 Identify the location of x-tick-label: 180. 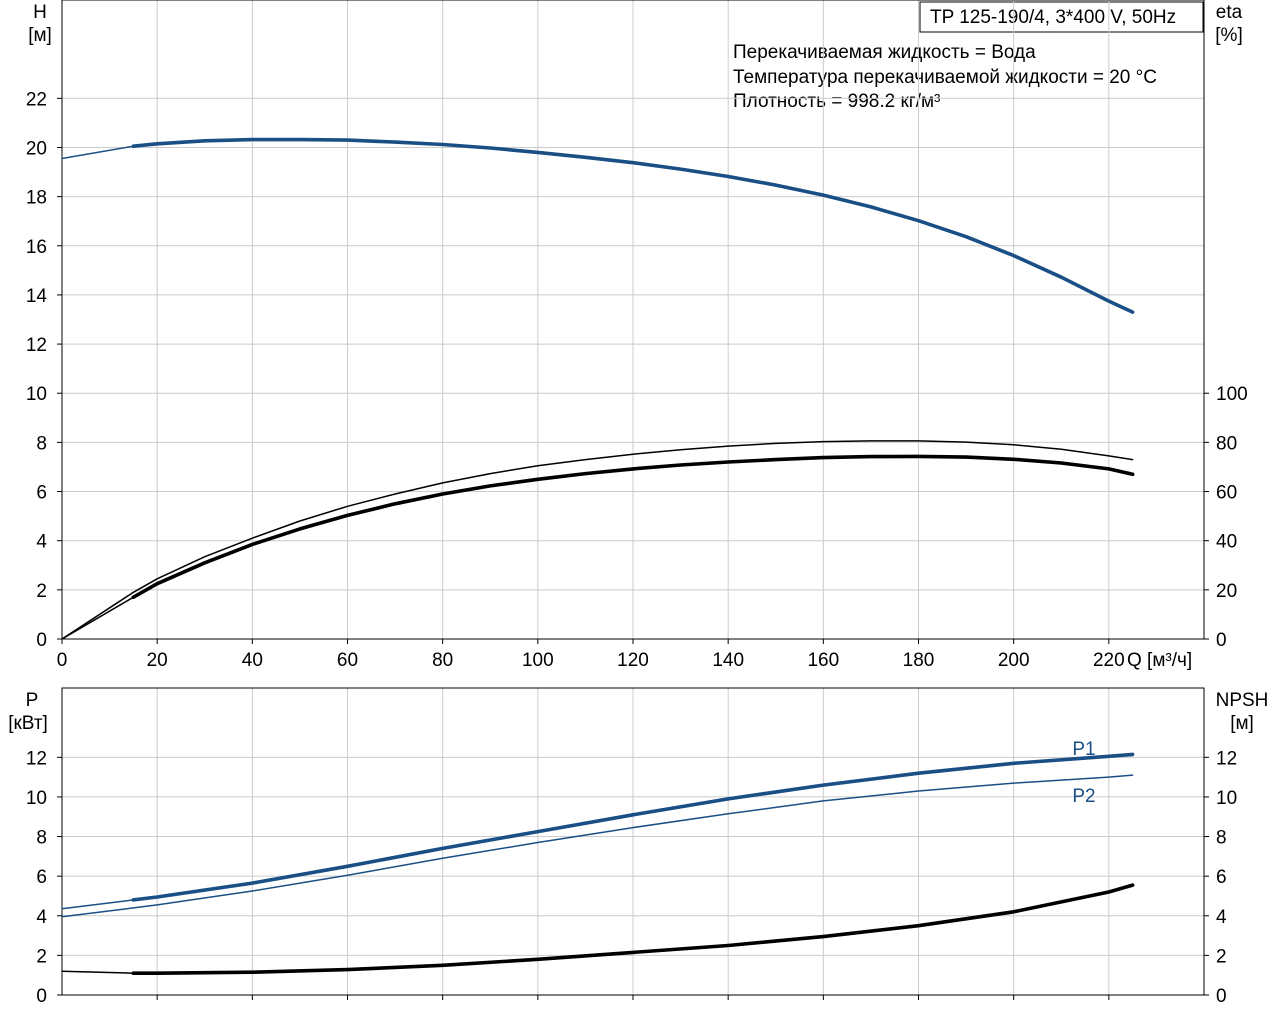
(919, 660).